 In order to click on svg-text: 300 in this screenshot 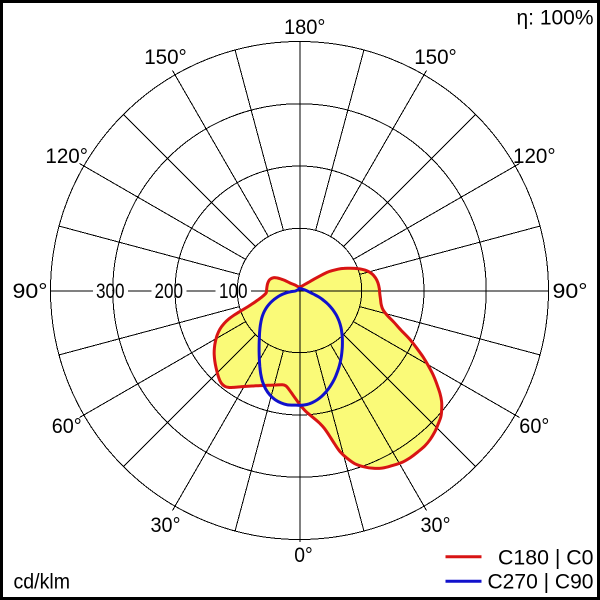, I will do `click(110, 290)`.